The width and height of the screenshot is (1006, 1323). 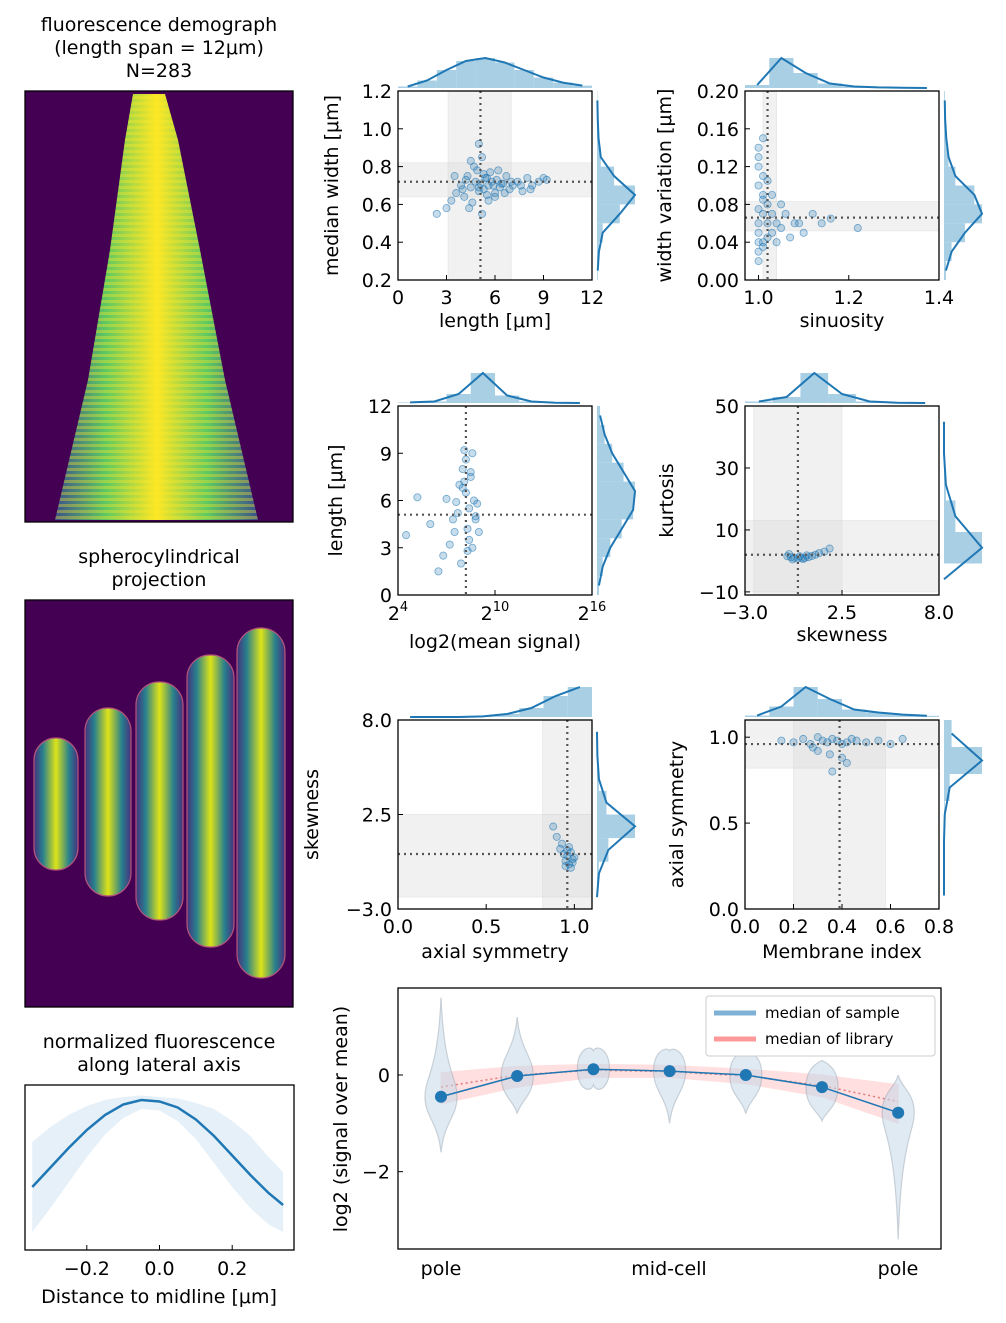 I want to click on x-tick-label: −0.2, so click(x=87, y=1269).